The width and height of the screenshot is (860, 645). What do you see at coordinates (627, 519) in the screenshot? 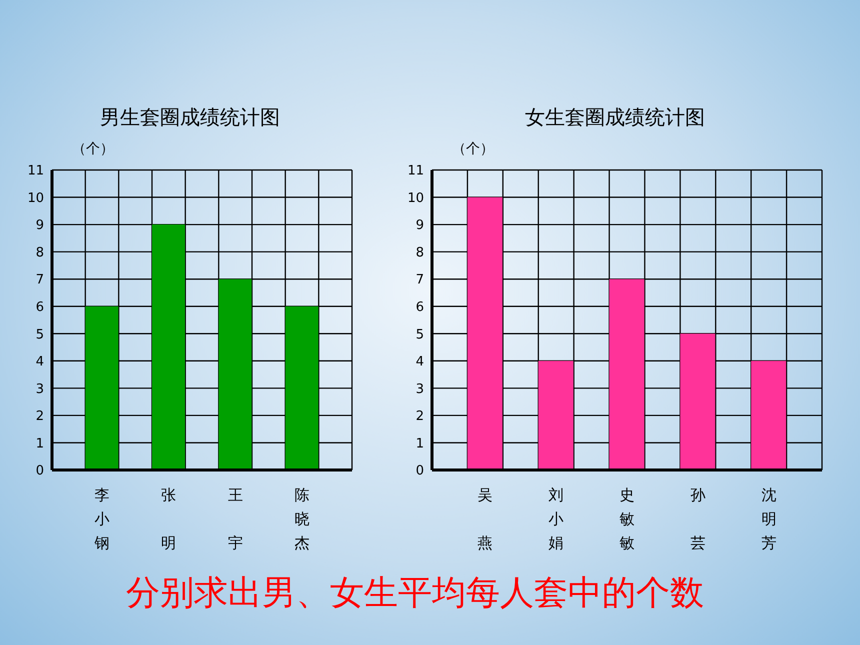
I see `x-tick-label: 史敏敏` at bounding box center [627, 519].